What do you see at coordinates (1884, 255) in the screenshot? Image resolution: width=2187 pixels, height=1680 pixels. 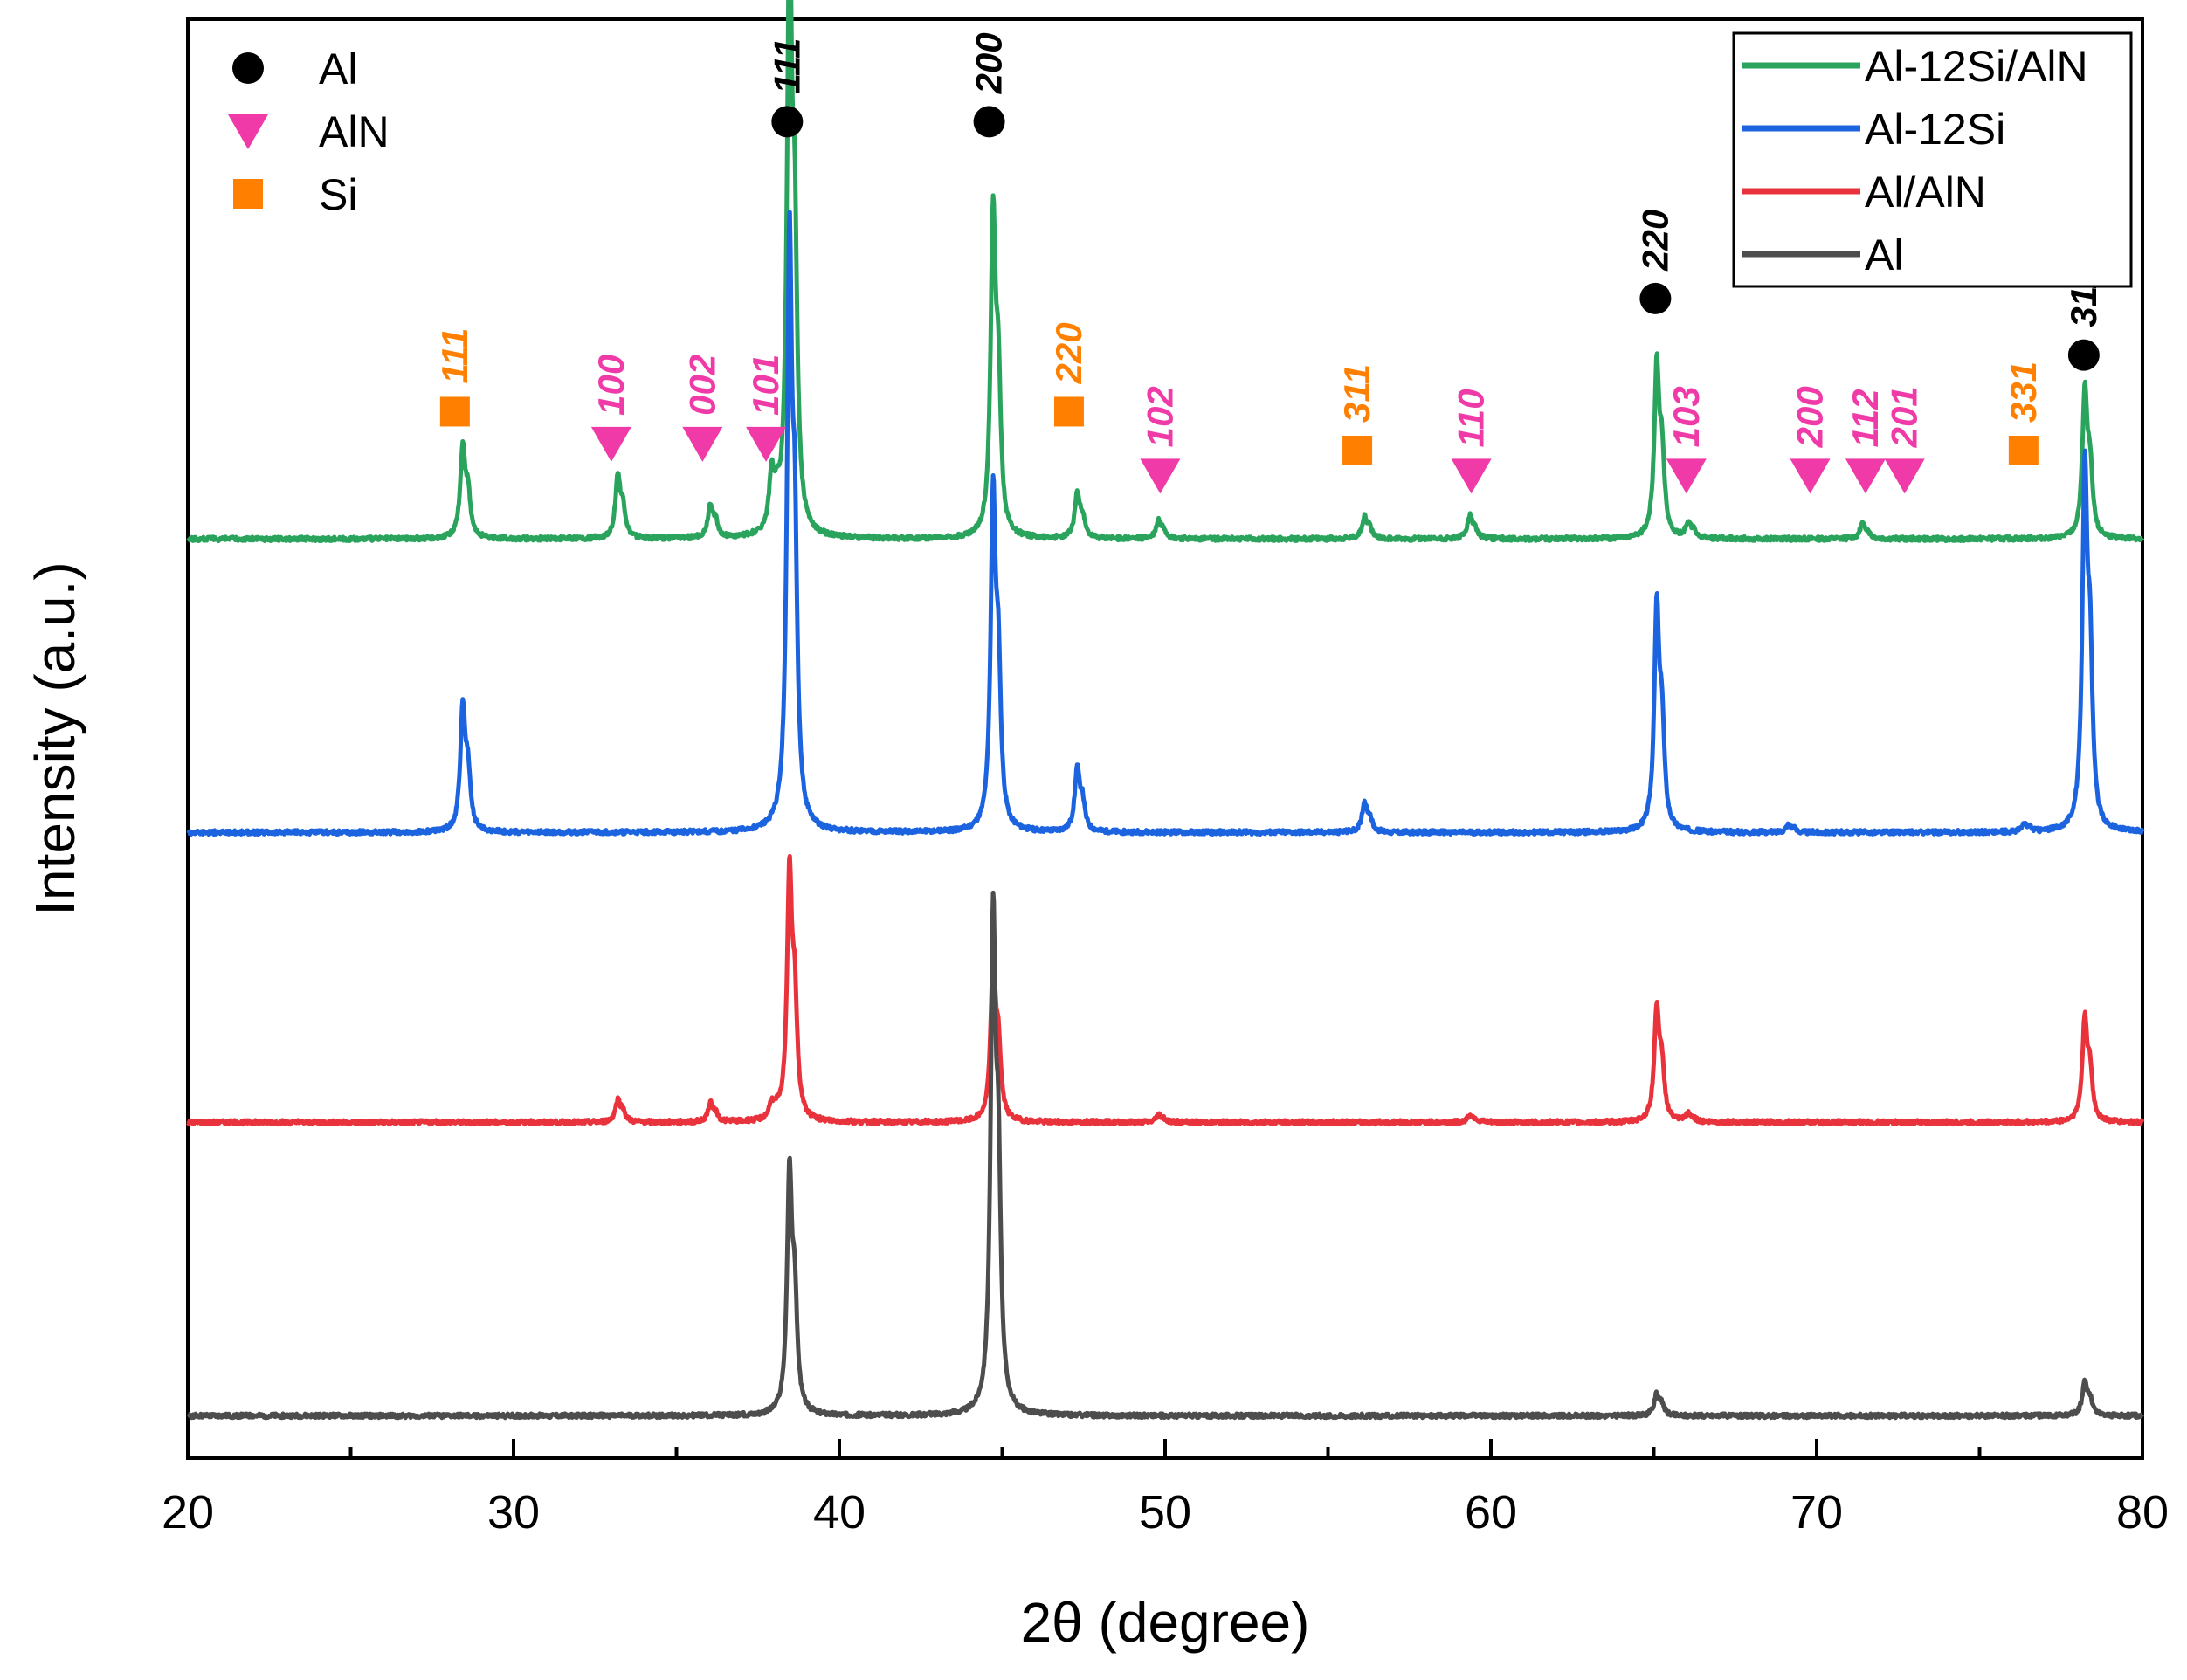 I see `series-legend-label: Al` at bounding box center [1884, 255].